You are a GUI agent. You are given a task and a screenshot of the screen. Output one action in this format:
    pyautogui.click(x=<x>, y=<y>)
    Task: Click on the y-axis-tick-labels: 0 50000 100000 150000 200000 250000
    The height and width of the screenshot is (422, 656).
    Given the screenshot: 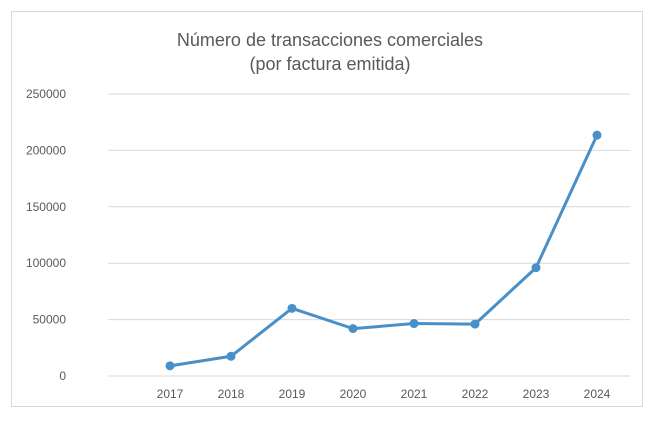 What is the action you would take?
    pyautogui.click(x=46, y=235)
    